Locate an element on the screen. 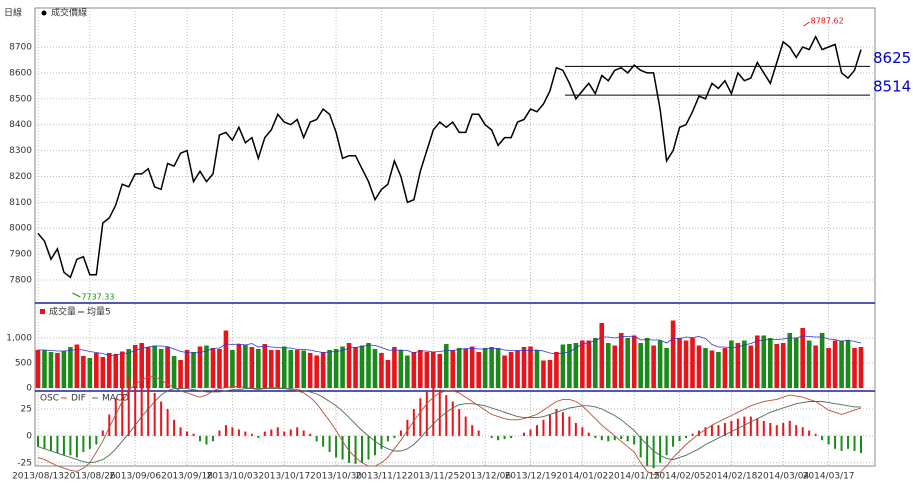  y-tick-label: 8700 is located at coordinates (20, 48).